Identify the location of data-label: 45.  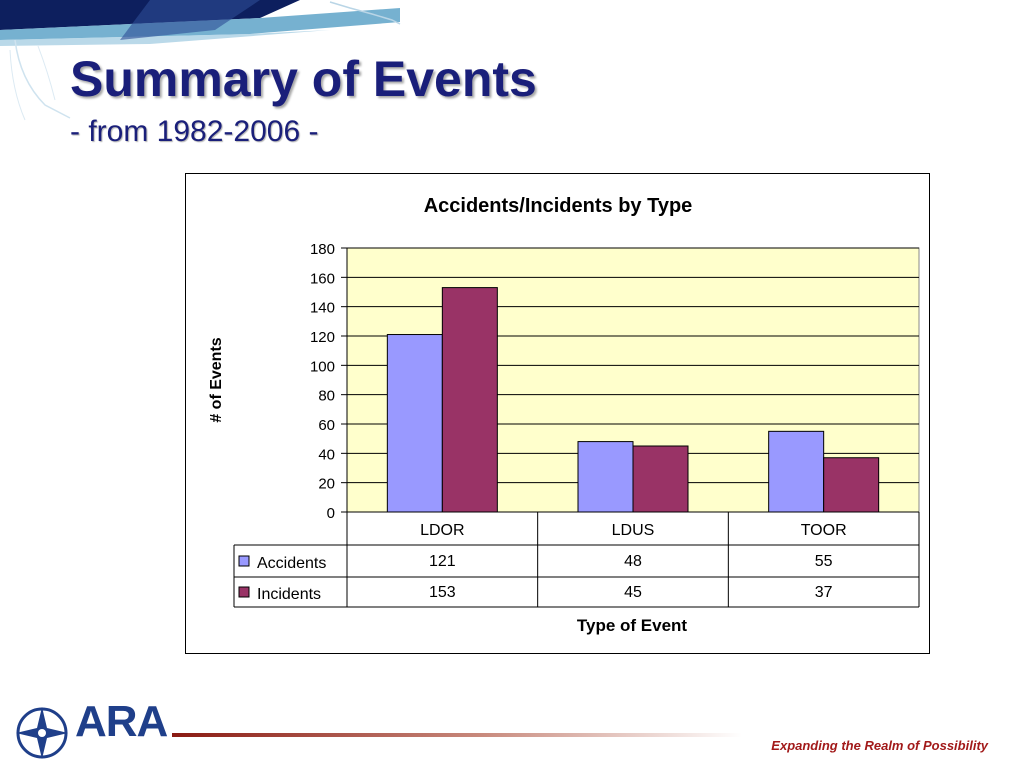
(633, 592).